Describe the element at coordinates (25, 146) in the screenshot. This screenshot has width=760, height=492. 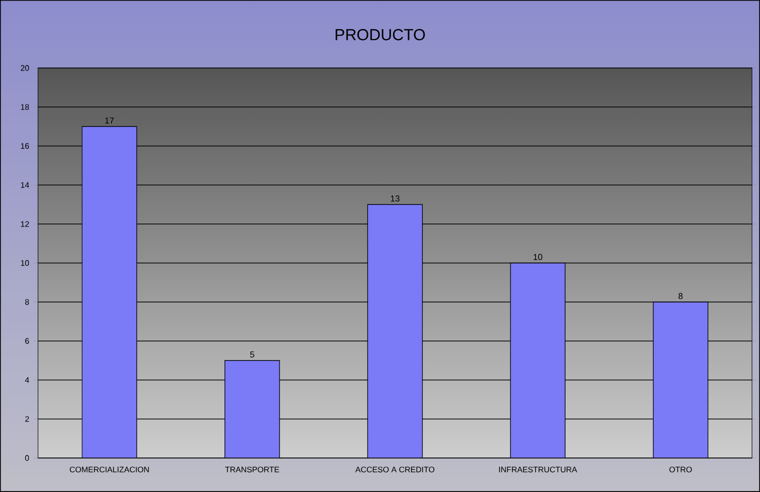
I see `y-tick-label: 16` at that location.